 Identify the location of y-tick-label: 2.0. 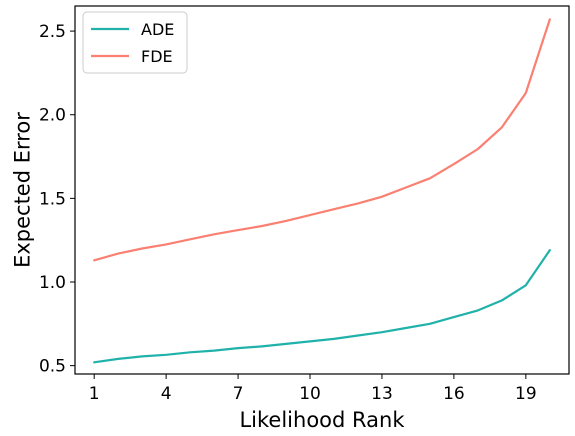
(52, 116).